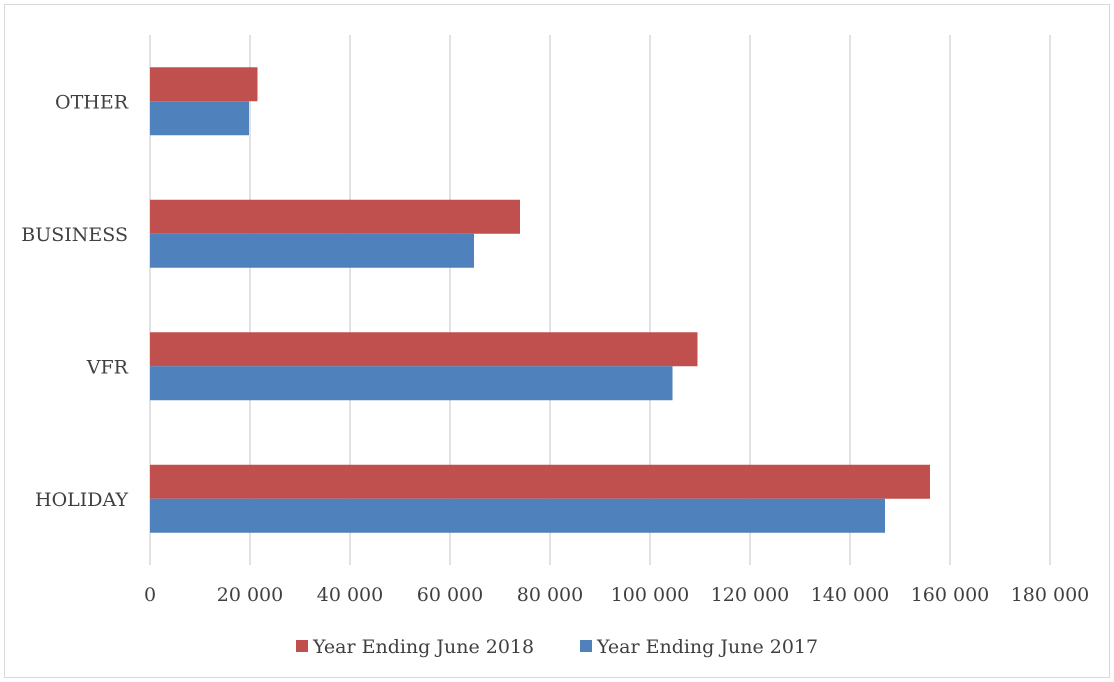 The height and width of the screenshot is (682, 1114). Describe the element at coordinates (750, 595) in the screenshot. I see `x-tick-label: 120 000` at that location.